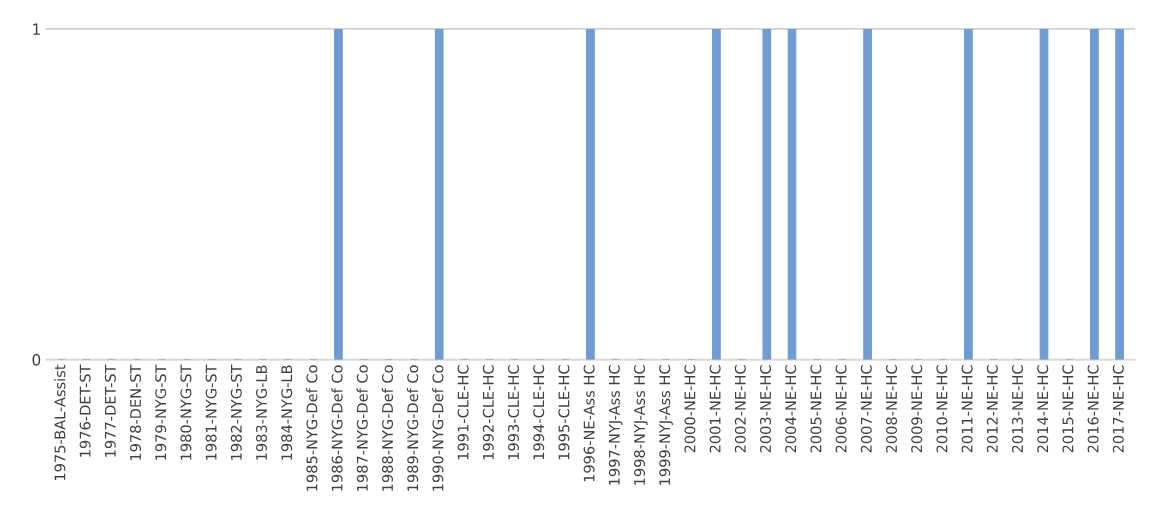  What do you see at coordinates (60, 422) in the screenshot?
I see `x-tick-label: 1975-BAL-Assist` at bounding box center [60, 422].